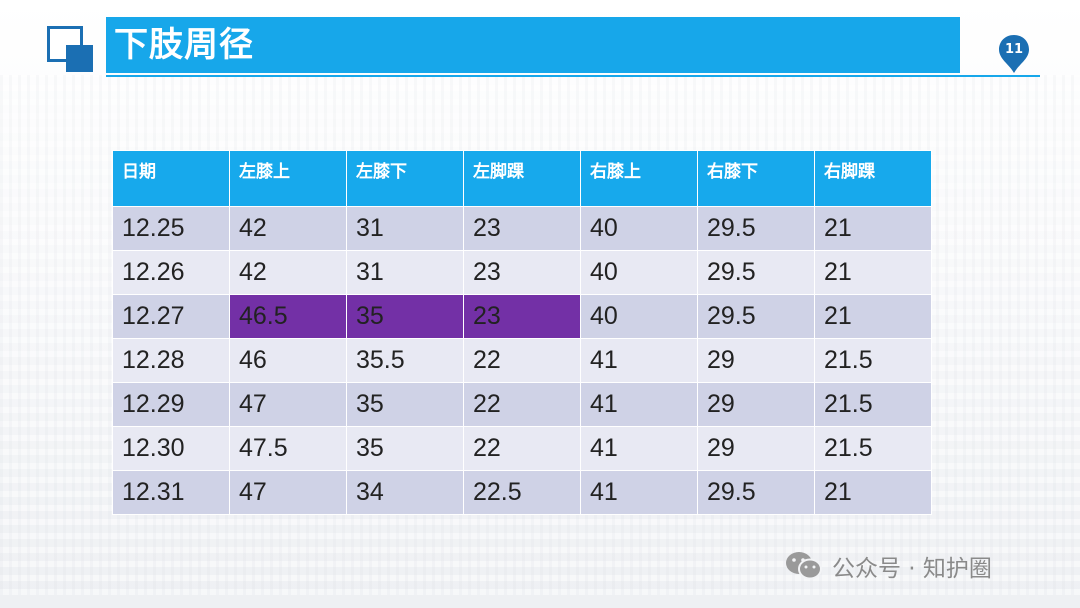 The image size is (1080, 608). Describe the element at coordinates (405, 316) in the screenshot. I see `highlighted-cell: 35` at that location.